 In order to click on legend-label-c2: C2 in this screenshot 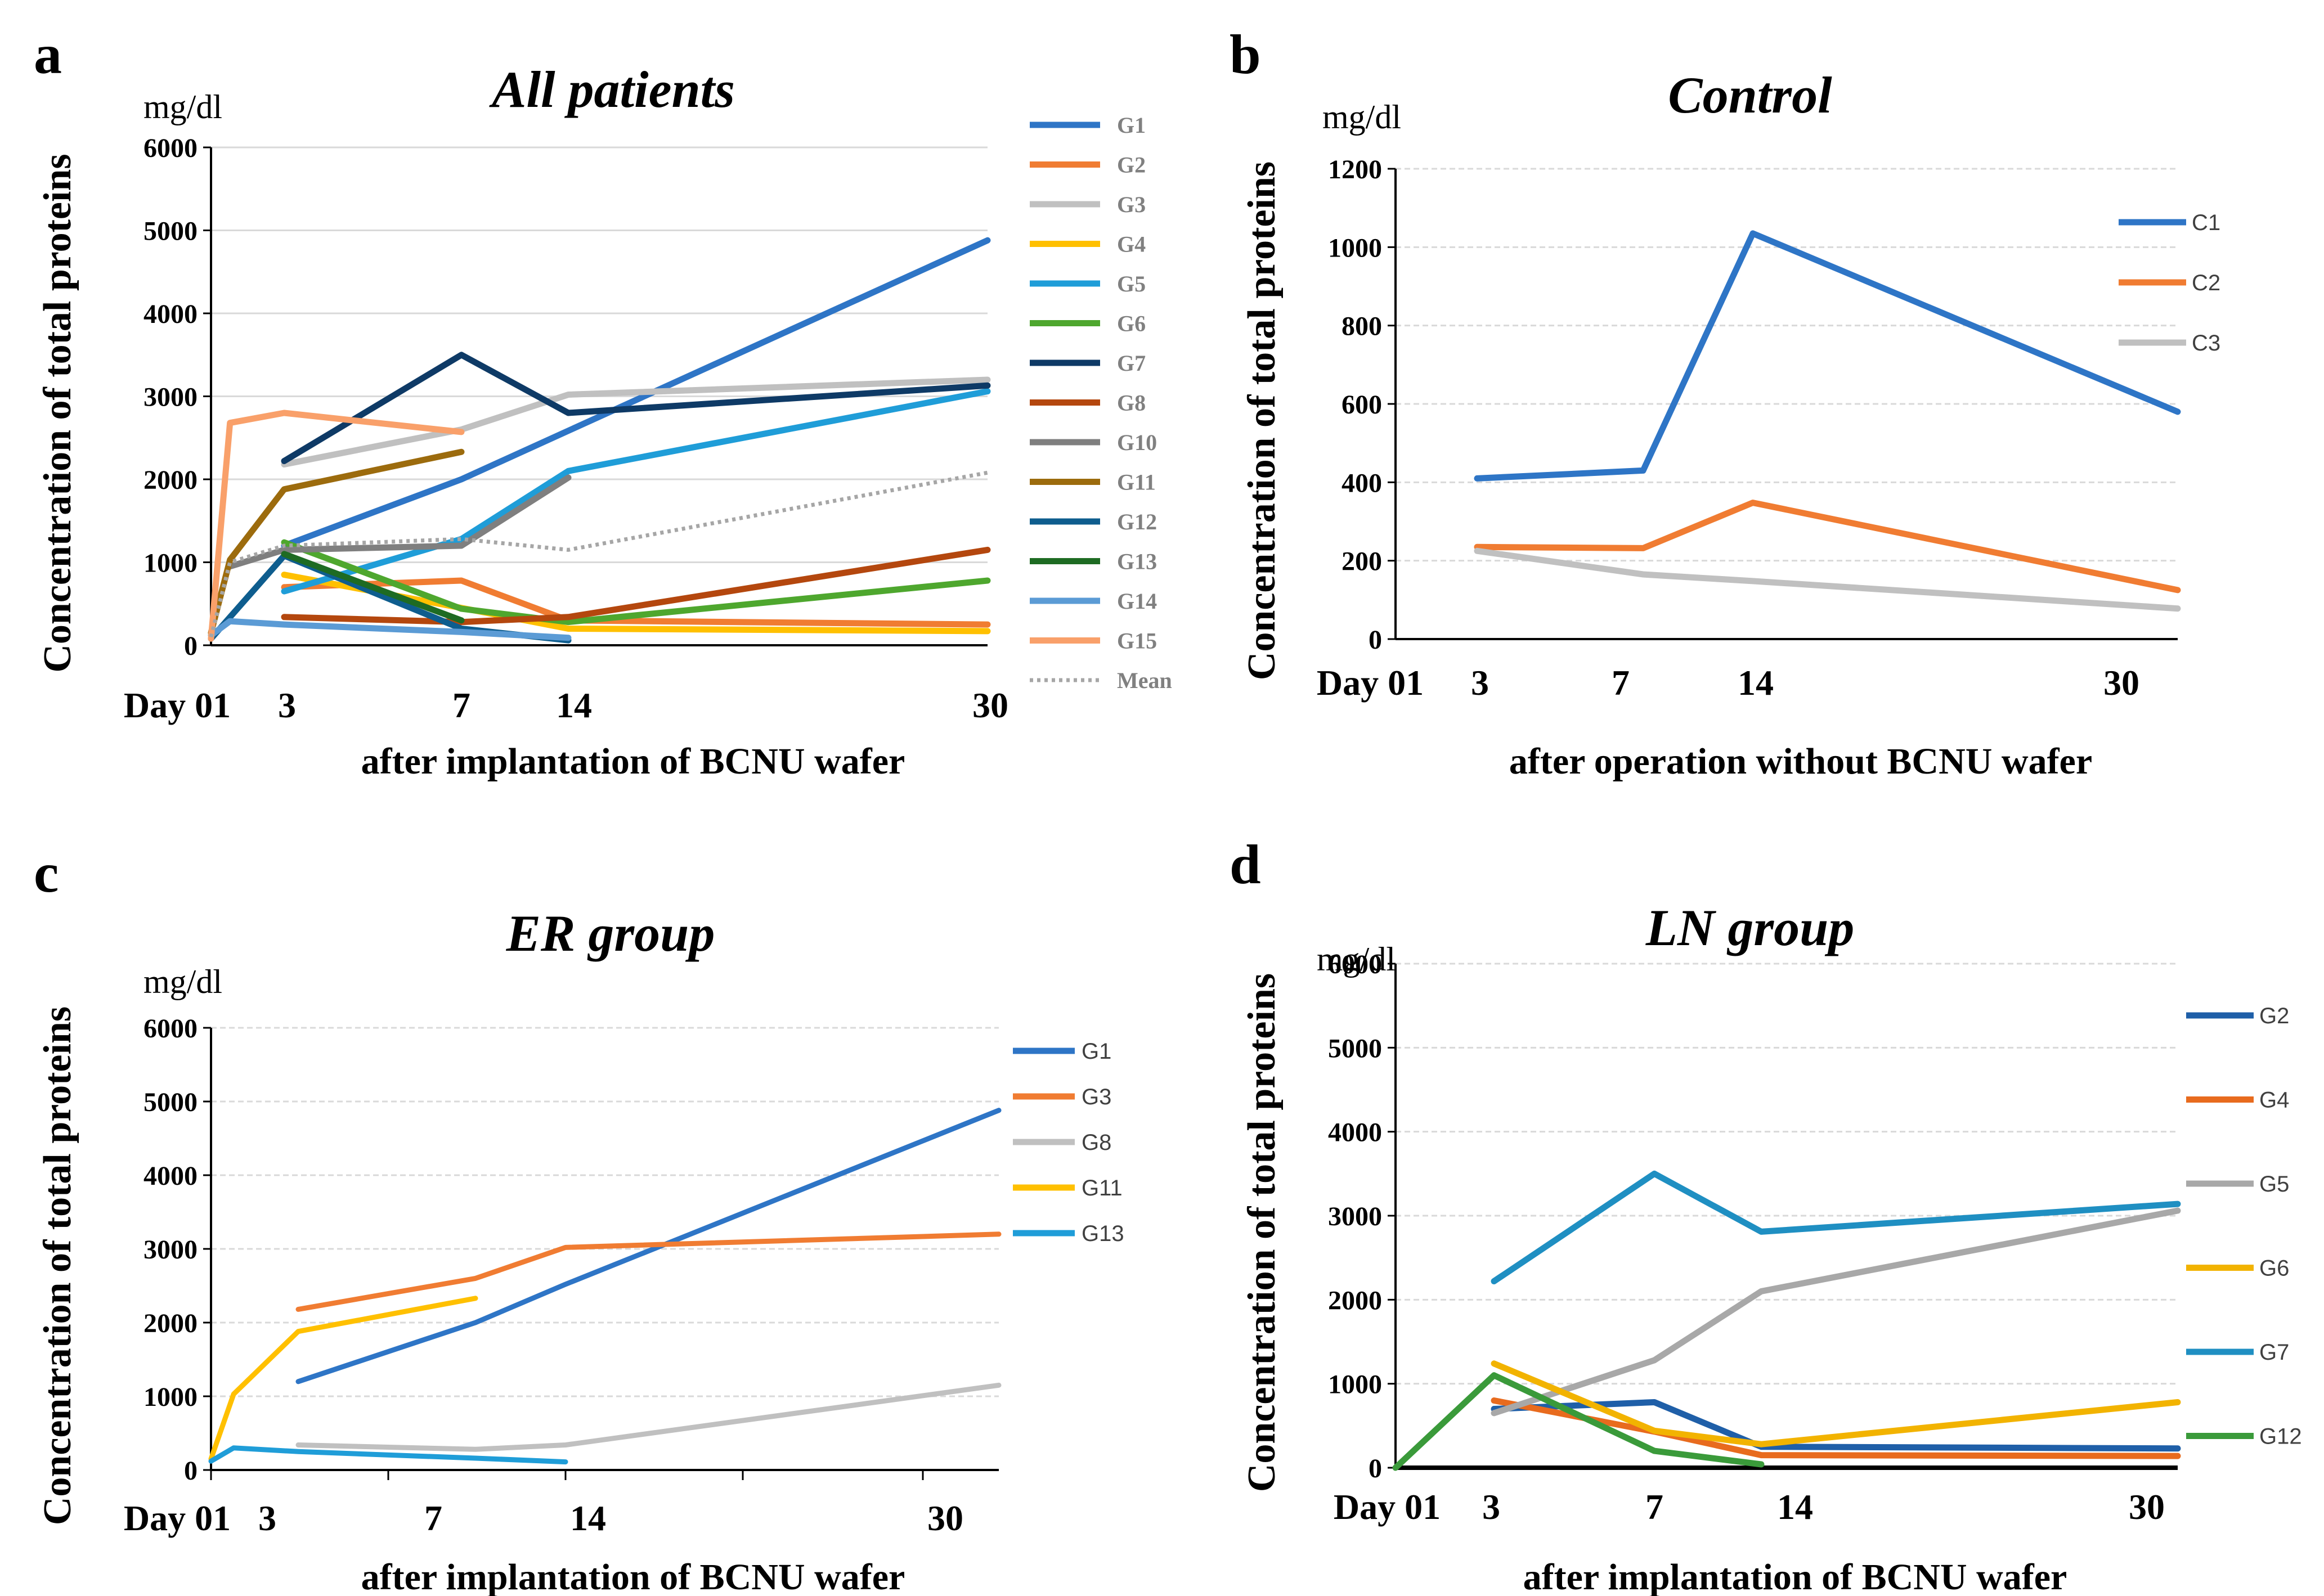, I will do `click(2206, 283)`.